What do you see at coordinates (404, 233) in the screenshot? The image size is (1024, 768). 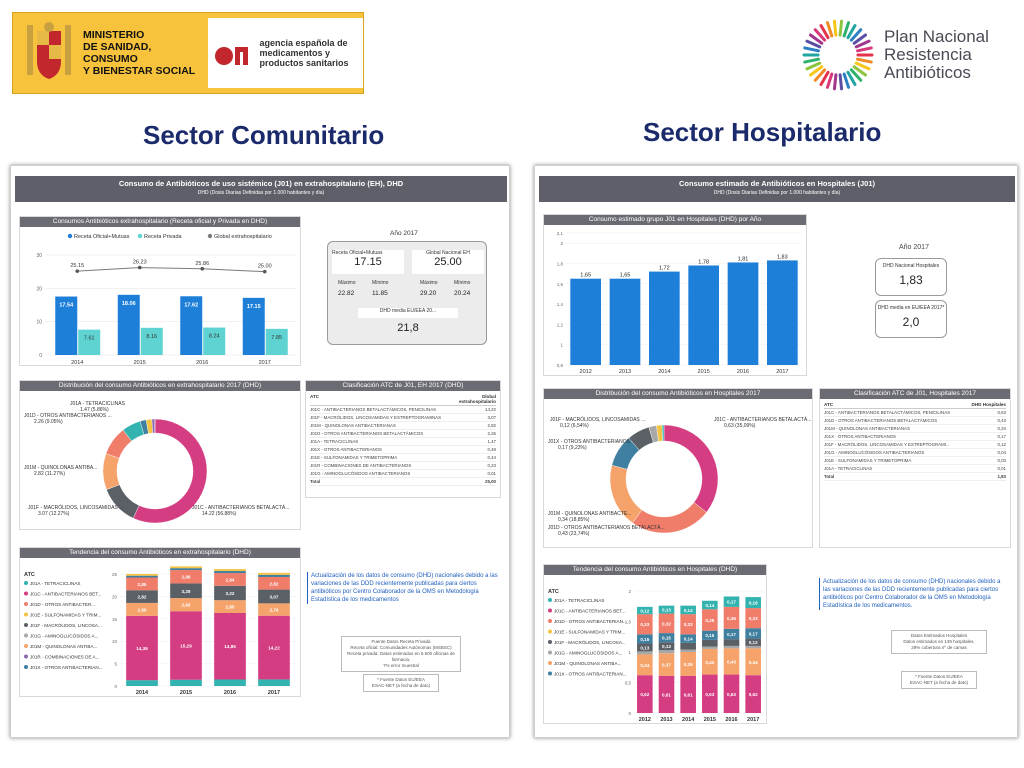 I see `community-kpi-year: Año 2017` at bounding box center [404, 233].